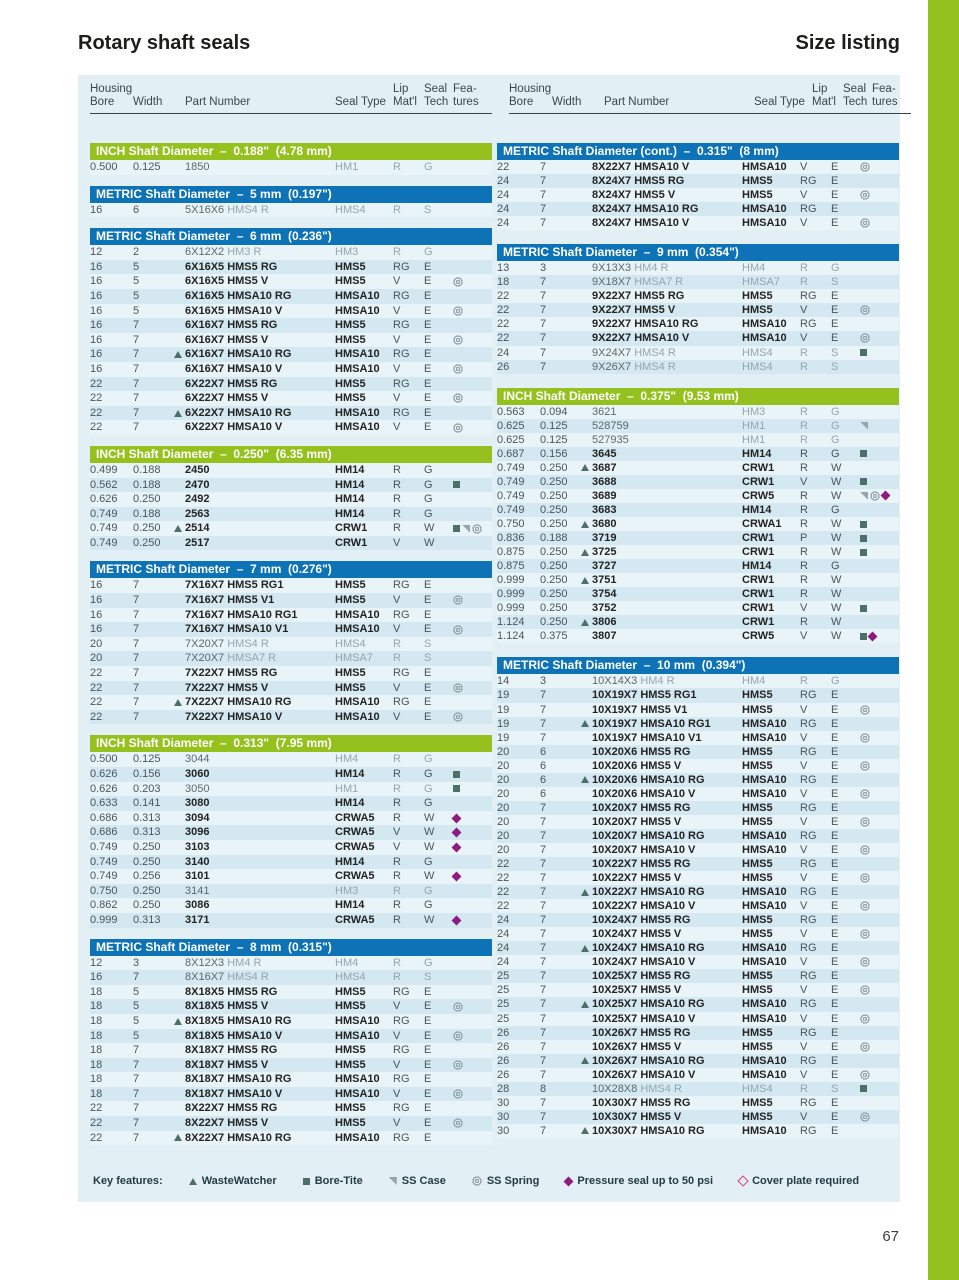  I want to click on table-row: 16 6 5X16X6 HMS4 R HMS4 R S, so click(291, 210).